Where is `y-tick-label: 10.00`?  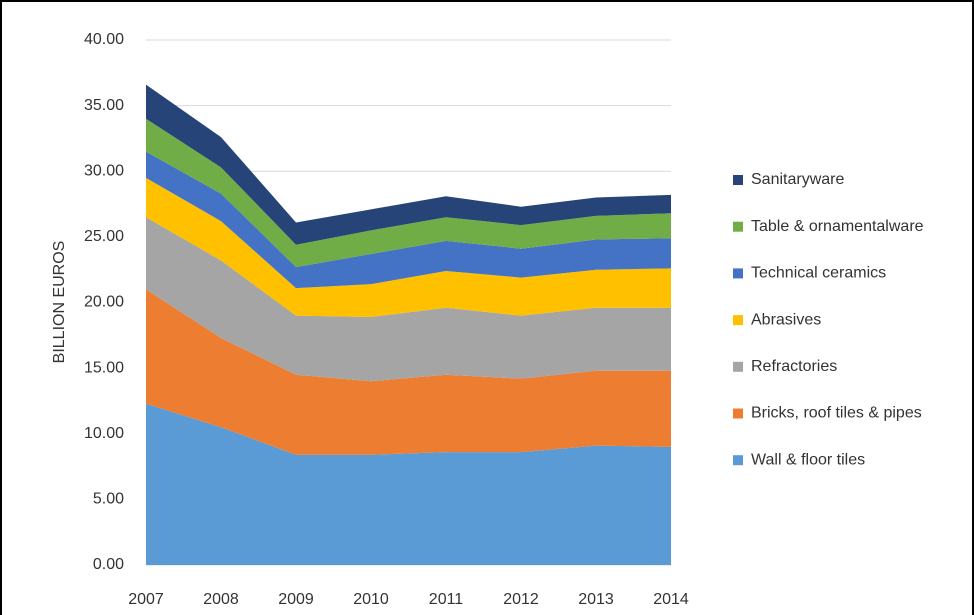
y-tick-label: 10.00 is located at coordinates (104, 433).